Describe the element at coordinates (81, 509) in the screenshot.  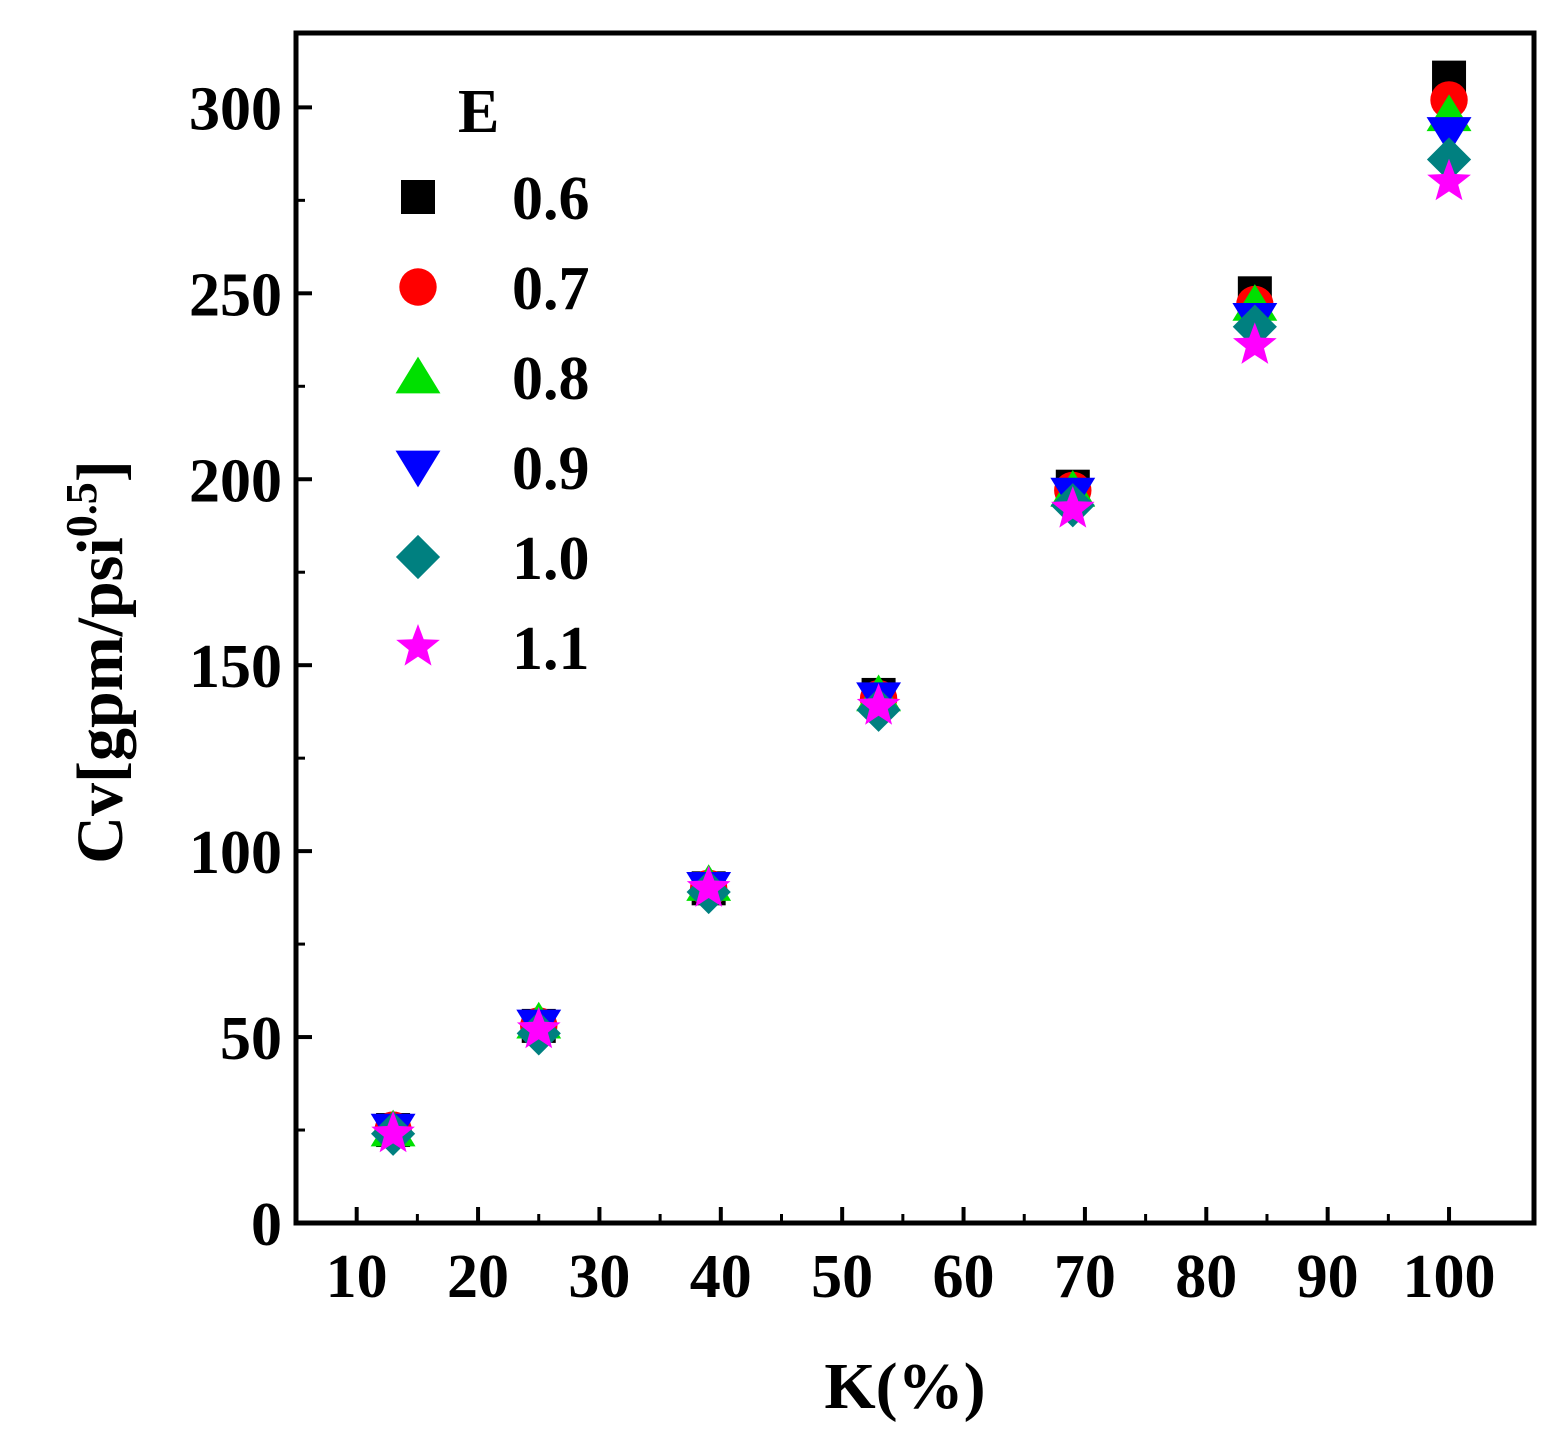
I see `y-axis-title-superscript: 0.5` at that location.